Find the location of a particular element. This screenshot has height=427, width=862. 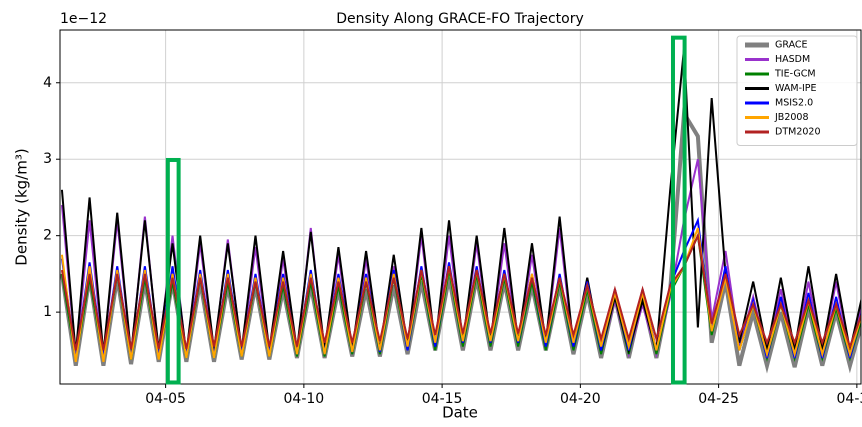

x-tick-label: 04-15 is located at coordinates (442, 399).